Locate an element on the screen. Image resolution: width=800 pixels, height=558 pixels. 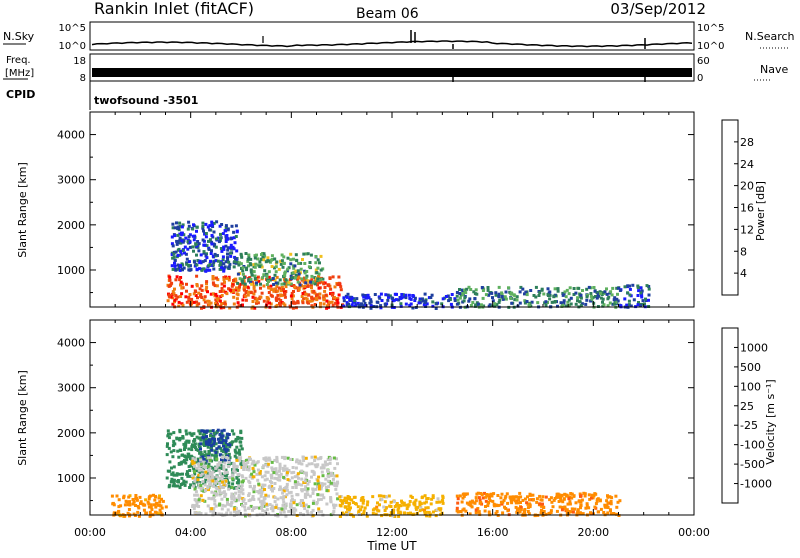
beam-label: Beam 06 is located at coordinates (387, 14).